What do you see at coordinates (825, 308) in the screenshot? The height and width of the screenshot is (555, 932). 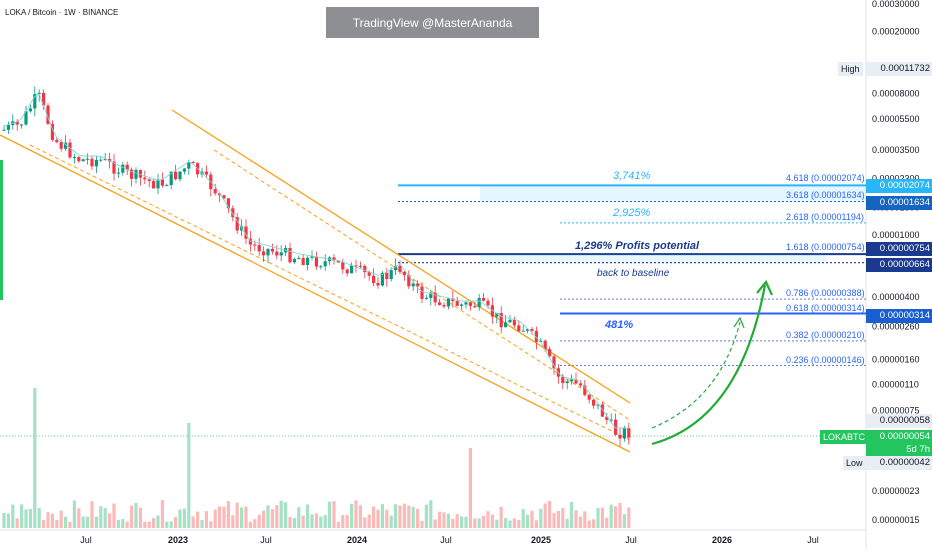 I see `fib-label-0618: 0.618 (0.00000314)` at bounding box center [825, 308].